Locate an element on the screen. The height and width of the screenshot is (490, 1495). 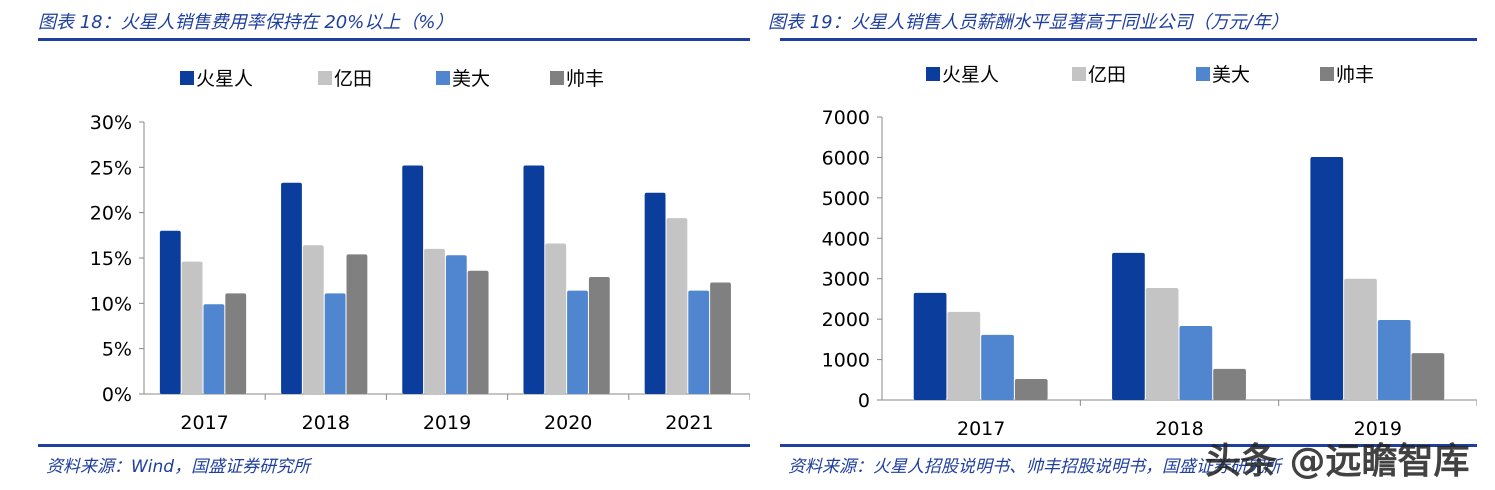
y-tick-label: 0% is located at coordinates (117, 395).